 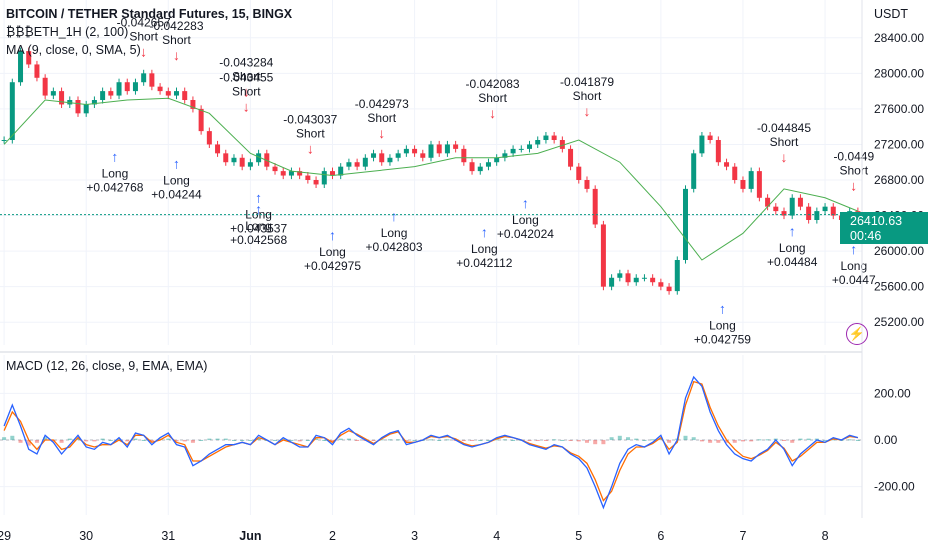 What do you see at coordinates (107, 366) in the screenshot?
I see `macd-title: MACD (12, 26, close, 9, EMA, EMA)` at bounding box center [107, 366].